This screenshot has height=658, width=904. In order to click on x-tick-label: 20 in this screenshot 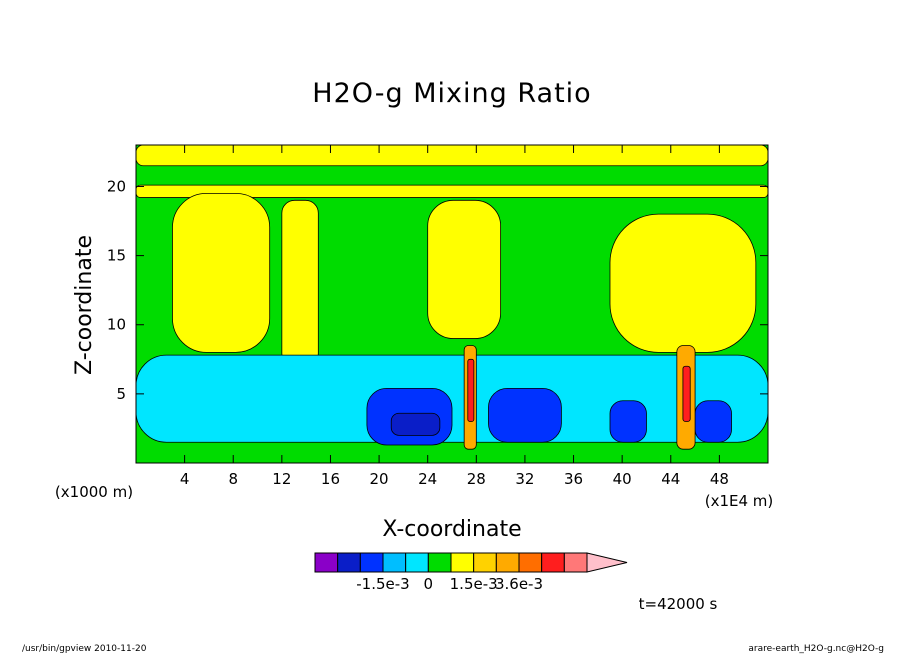, I will do `click(379, 479)`.